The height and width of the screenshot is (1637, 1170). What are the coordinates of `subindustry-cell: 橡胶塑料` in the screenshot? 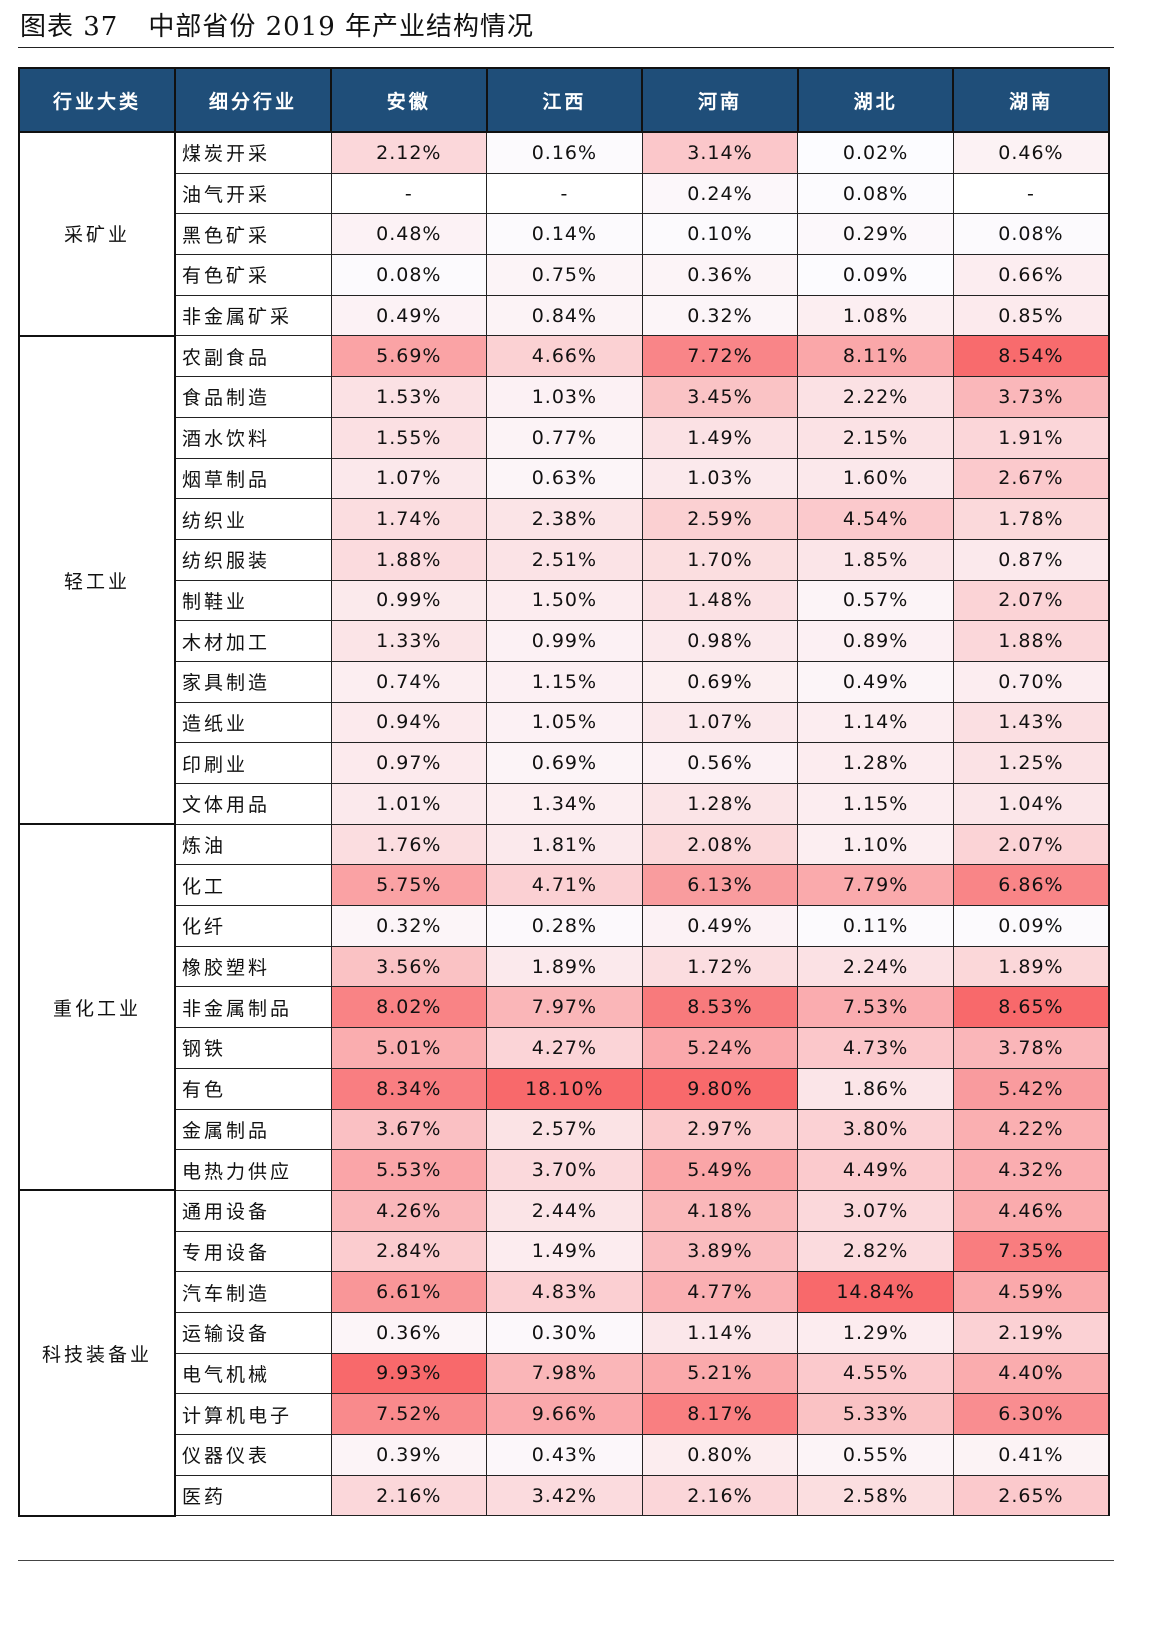 It's located at (253, 966).